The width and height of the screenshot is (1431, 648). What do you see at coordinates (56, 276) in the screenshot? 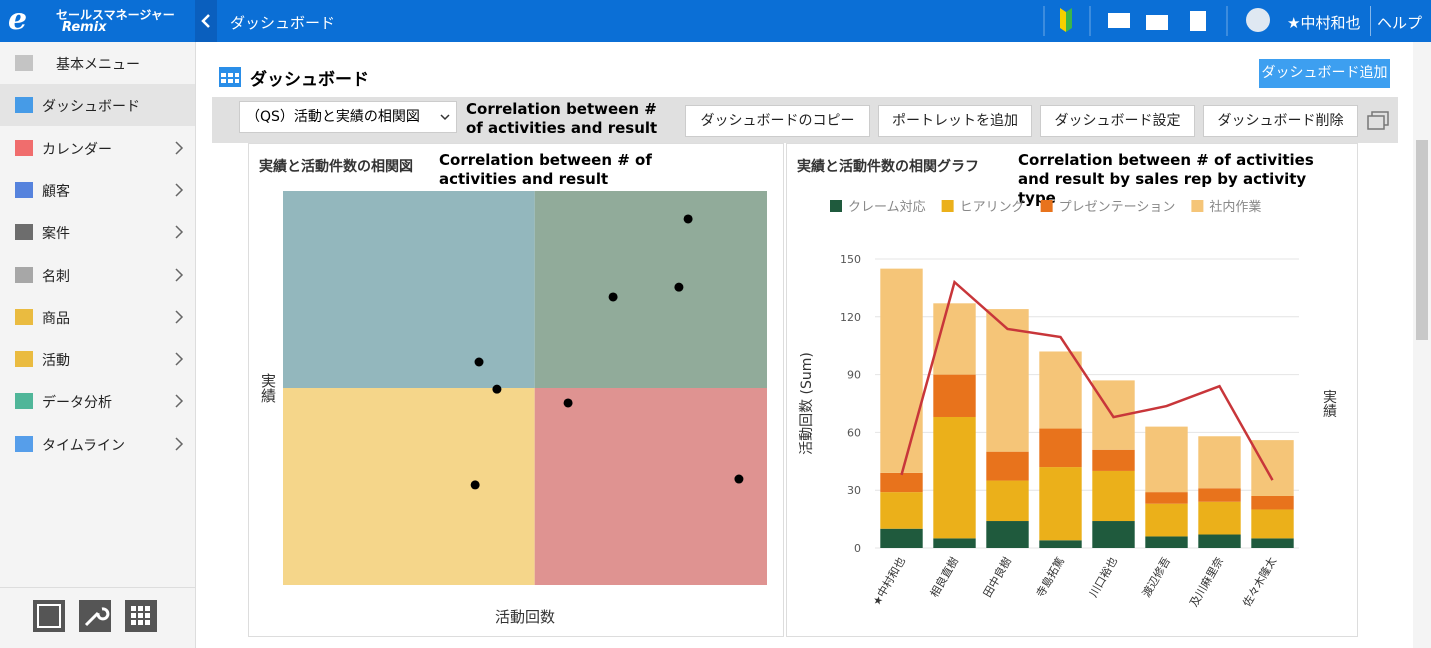
I see `sidebar-label: 名刺` at bounding box center [56, 276].